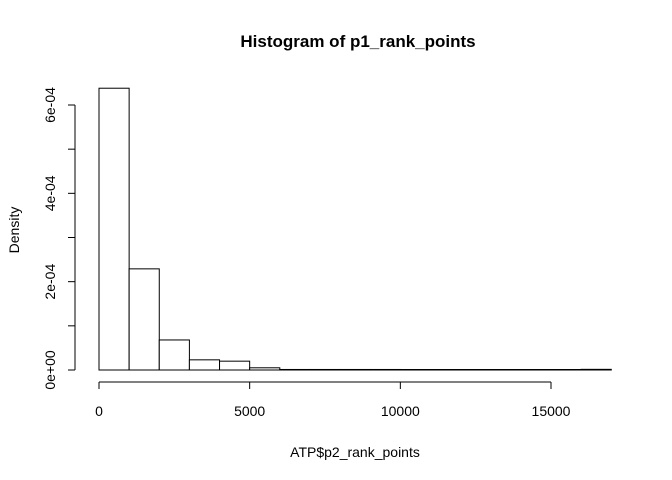 The image size is (672, 480). I want to click on x-tick-label: 0, so click(99, 411).